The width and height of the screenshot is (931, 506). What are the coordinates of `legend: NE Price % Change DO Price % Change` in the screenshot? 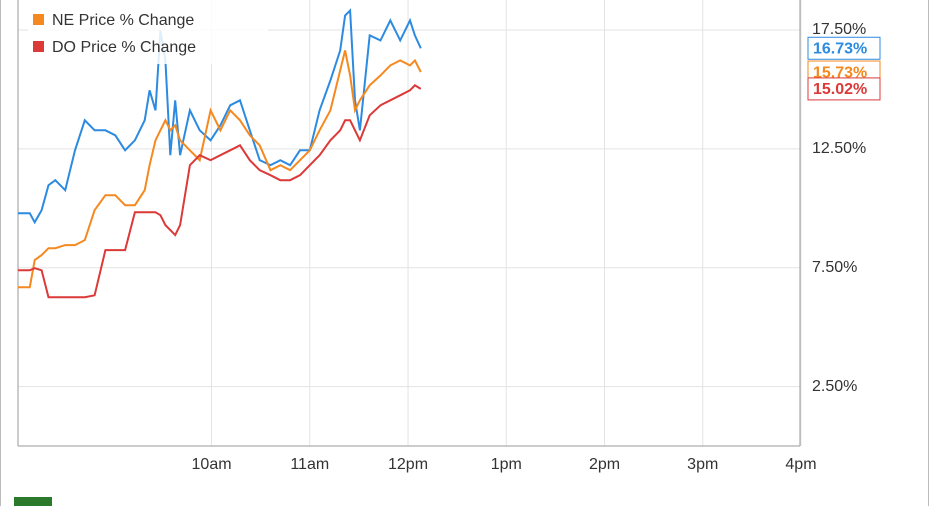 It's located at (148, 32).